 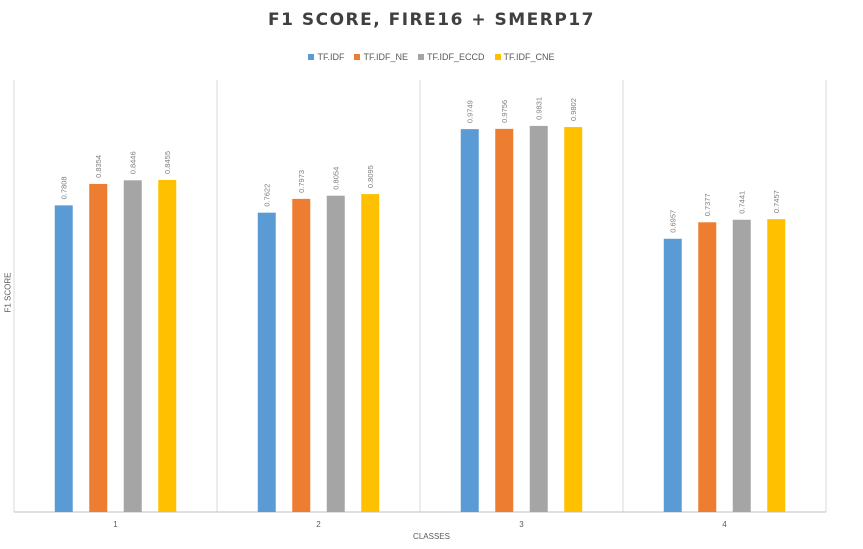 I want to click on legend-item: TF.IDF_NE, so click(x=381, y=57).